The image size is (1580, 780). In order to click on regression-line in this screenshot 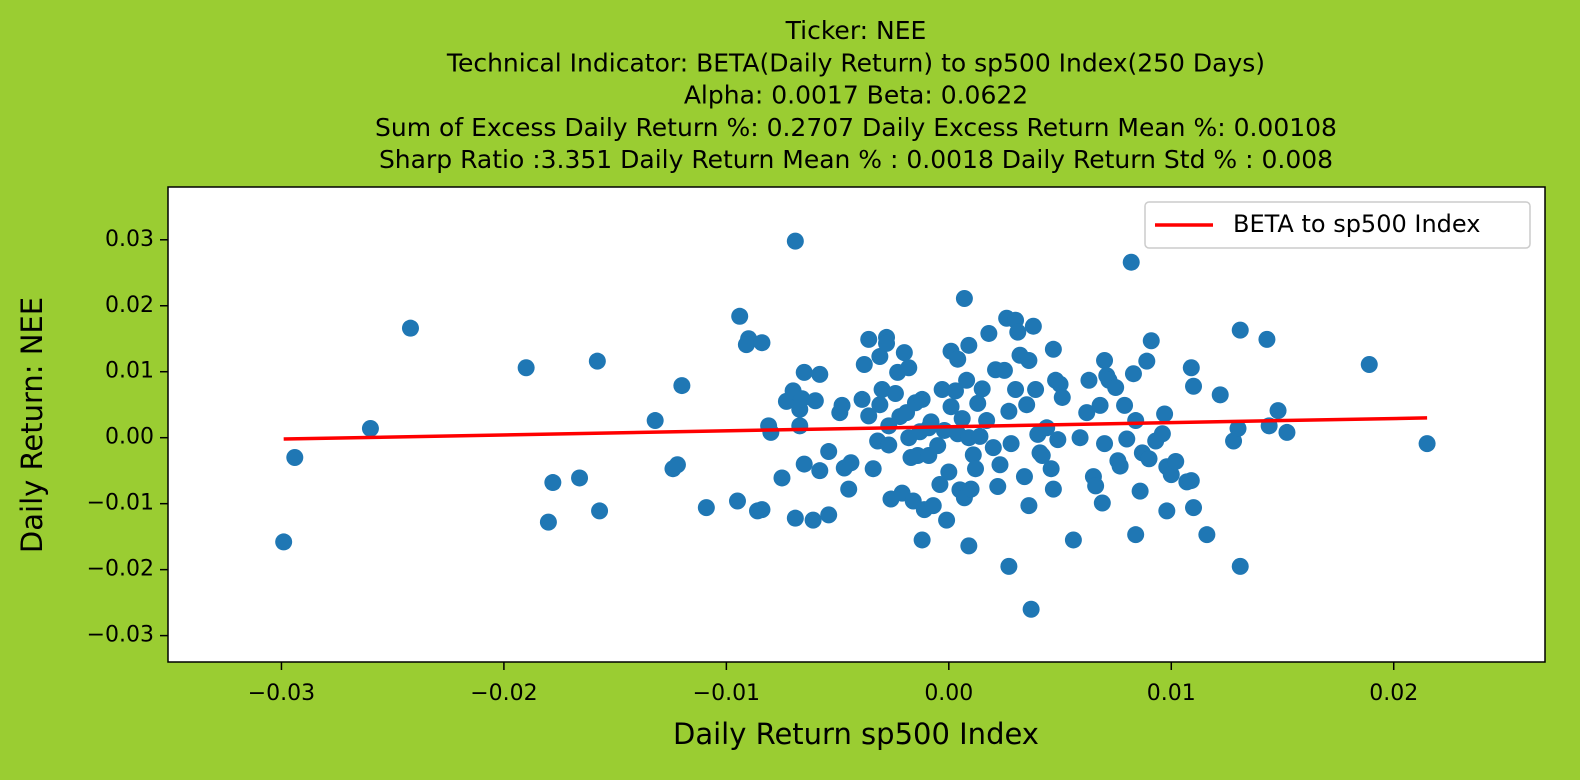, I will do `click(855, 428)`.